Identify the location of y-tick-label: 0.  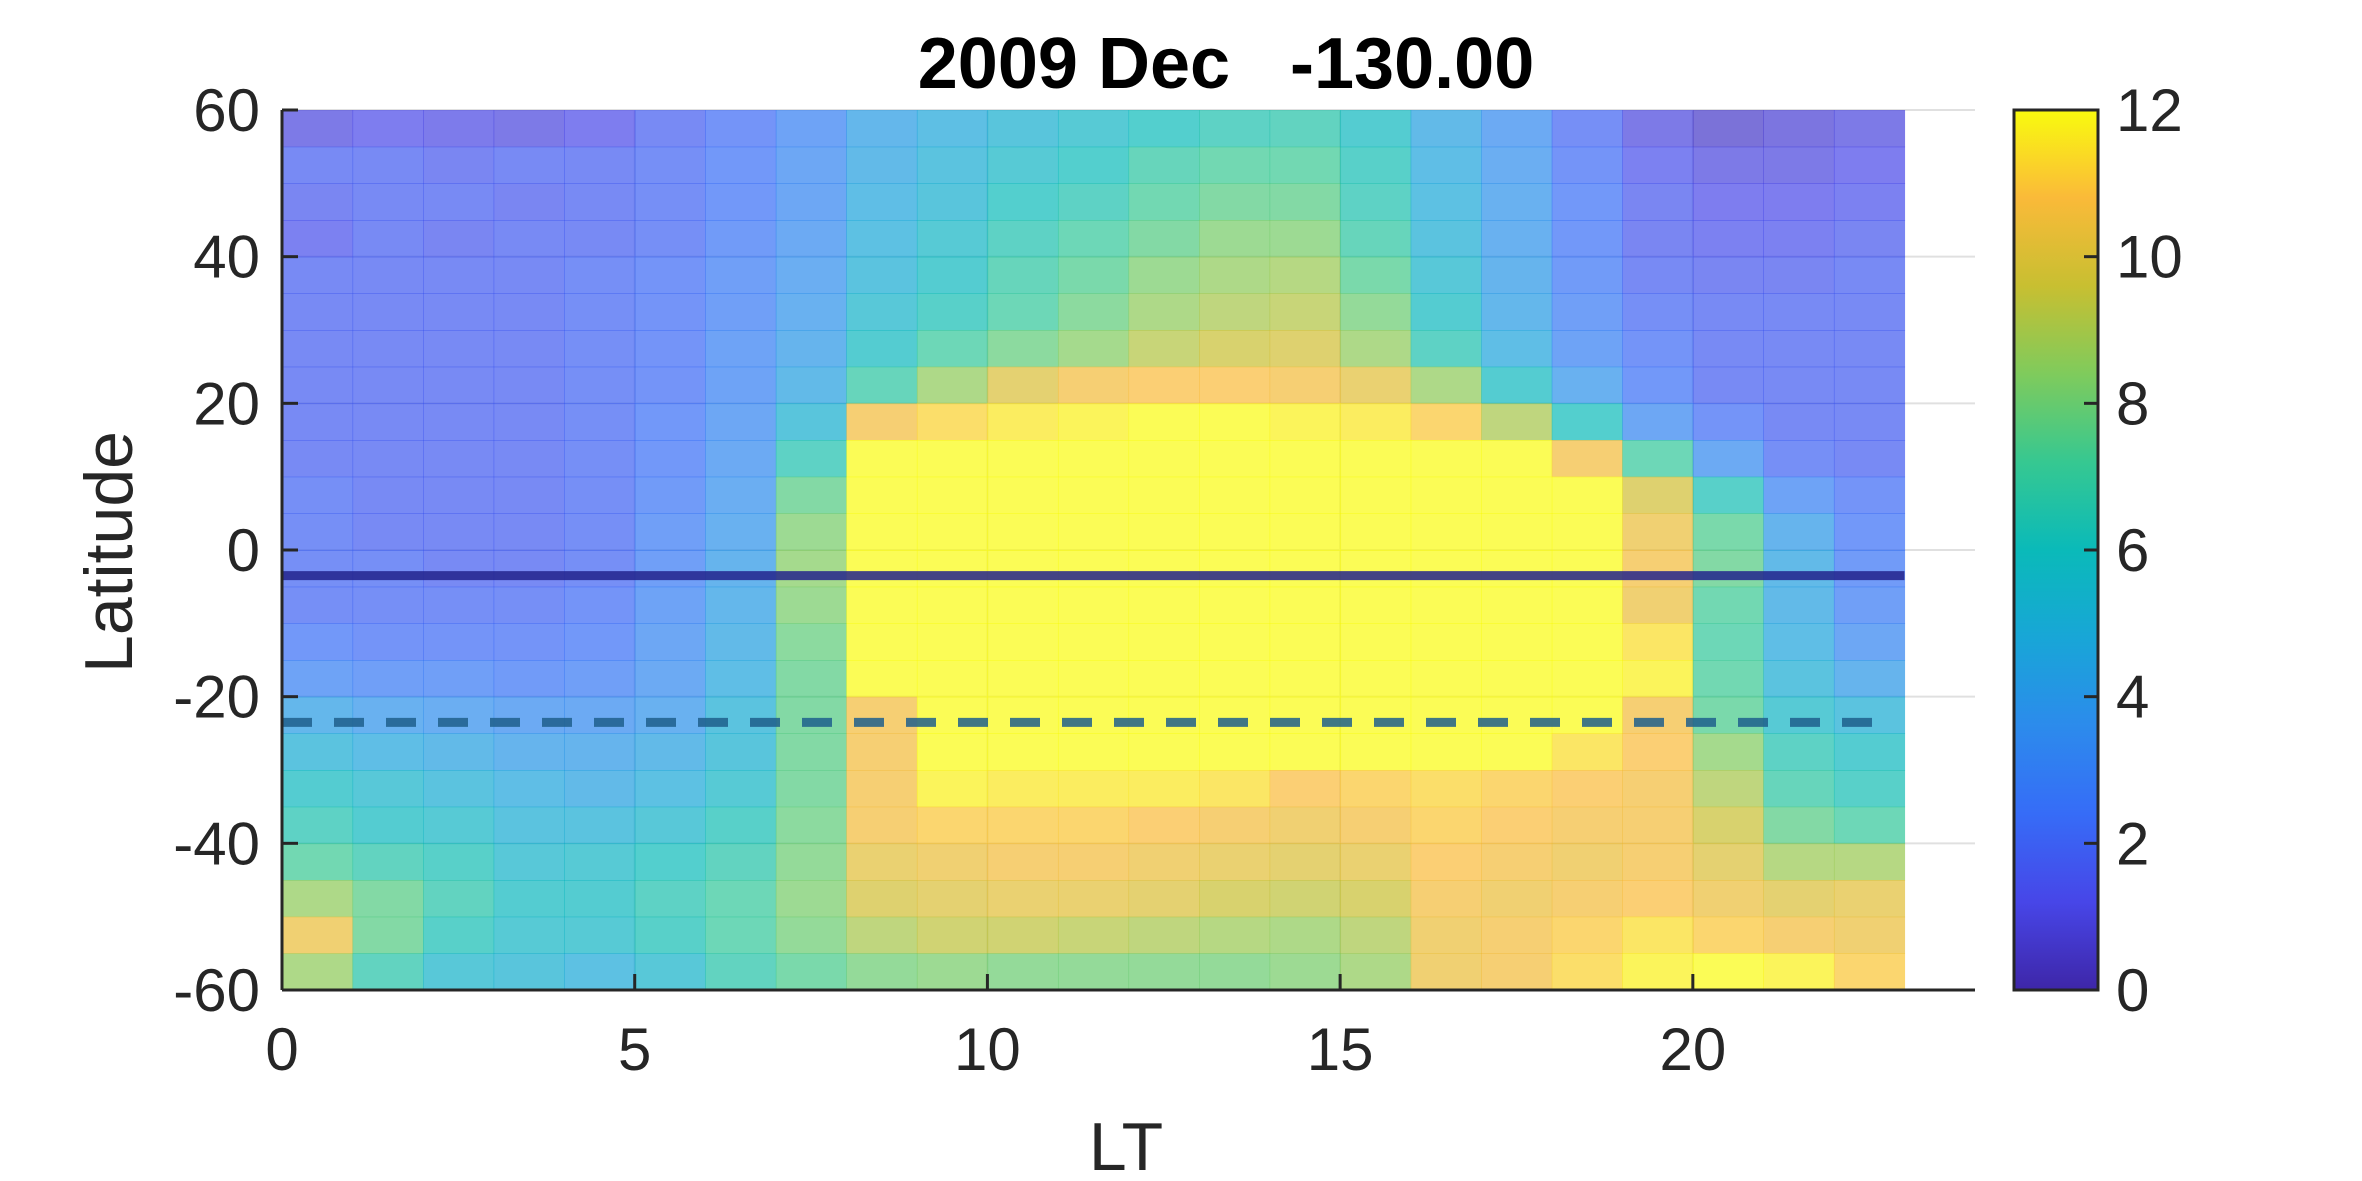
(243, 550).